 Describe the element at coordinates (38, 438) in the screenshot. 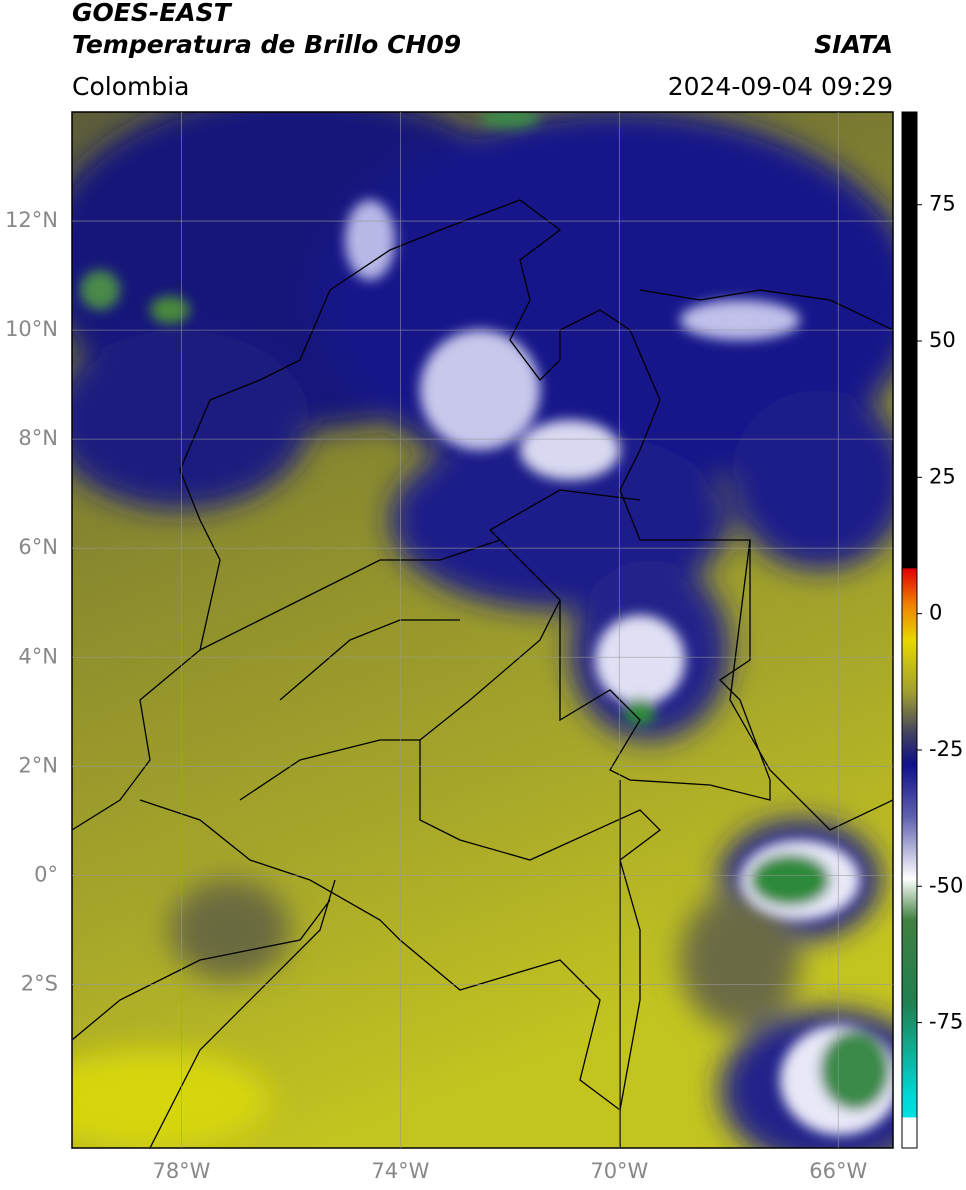

I see `lat-tick-label: 8°N` at that location.